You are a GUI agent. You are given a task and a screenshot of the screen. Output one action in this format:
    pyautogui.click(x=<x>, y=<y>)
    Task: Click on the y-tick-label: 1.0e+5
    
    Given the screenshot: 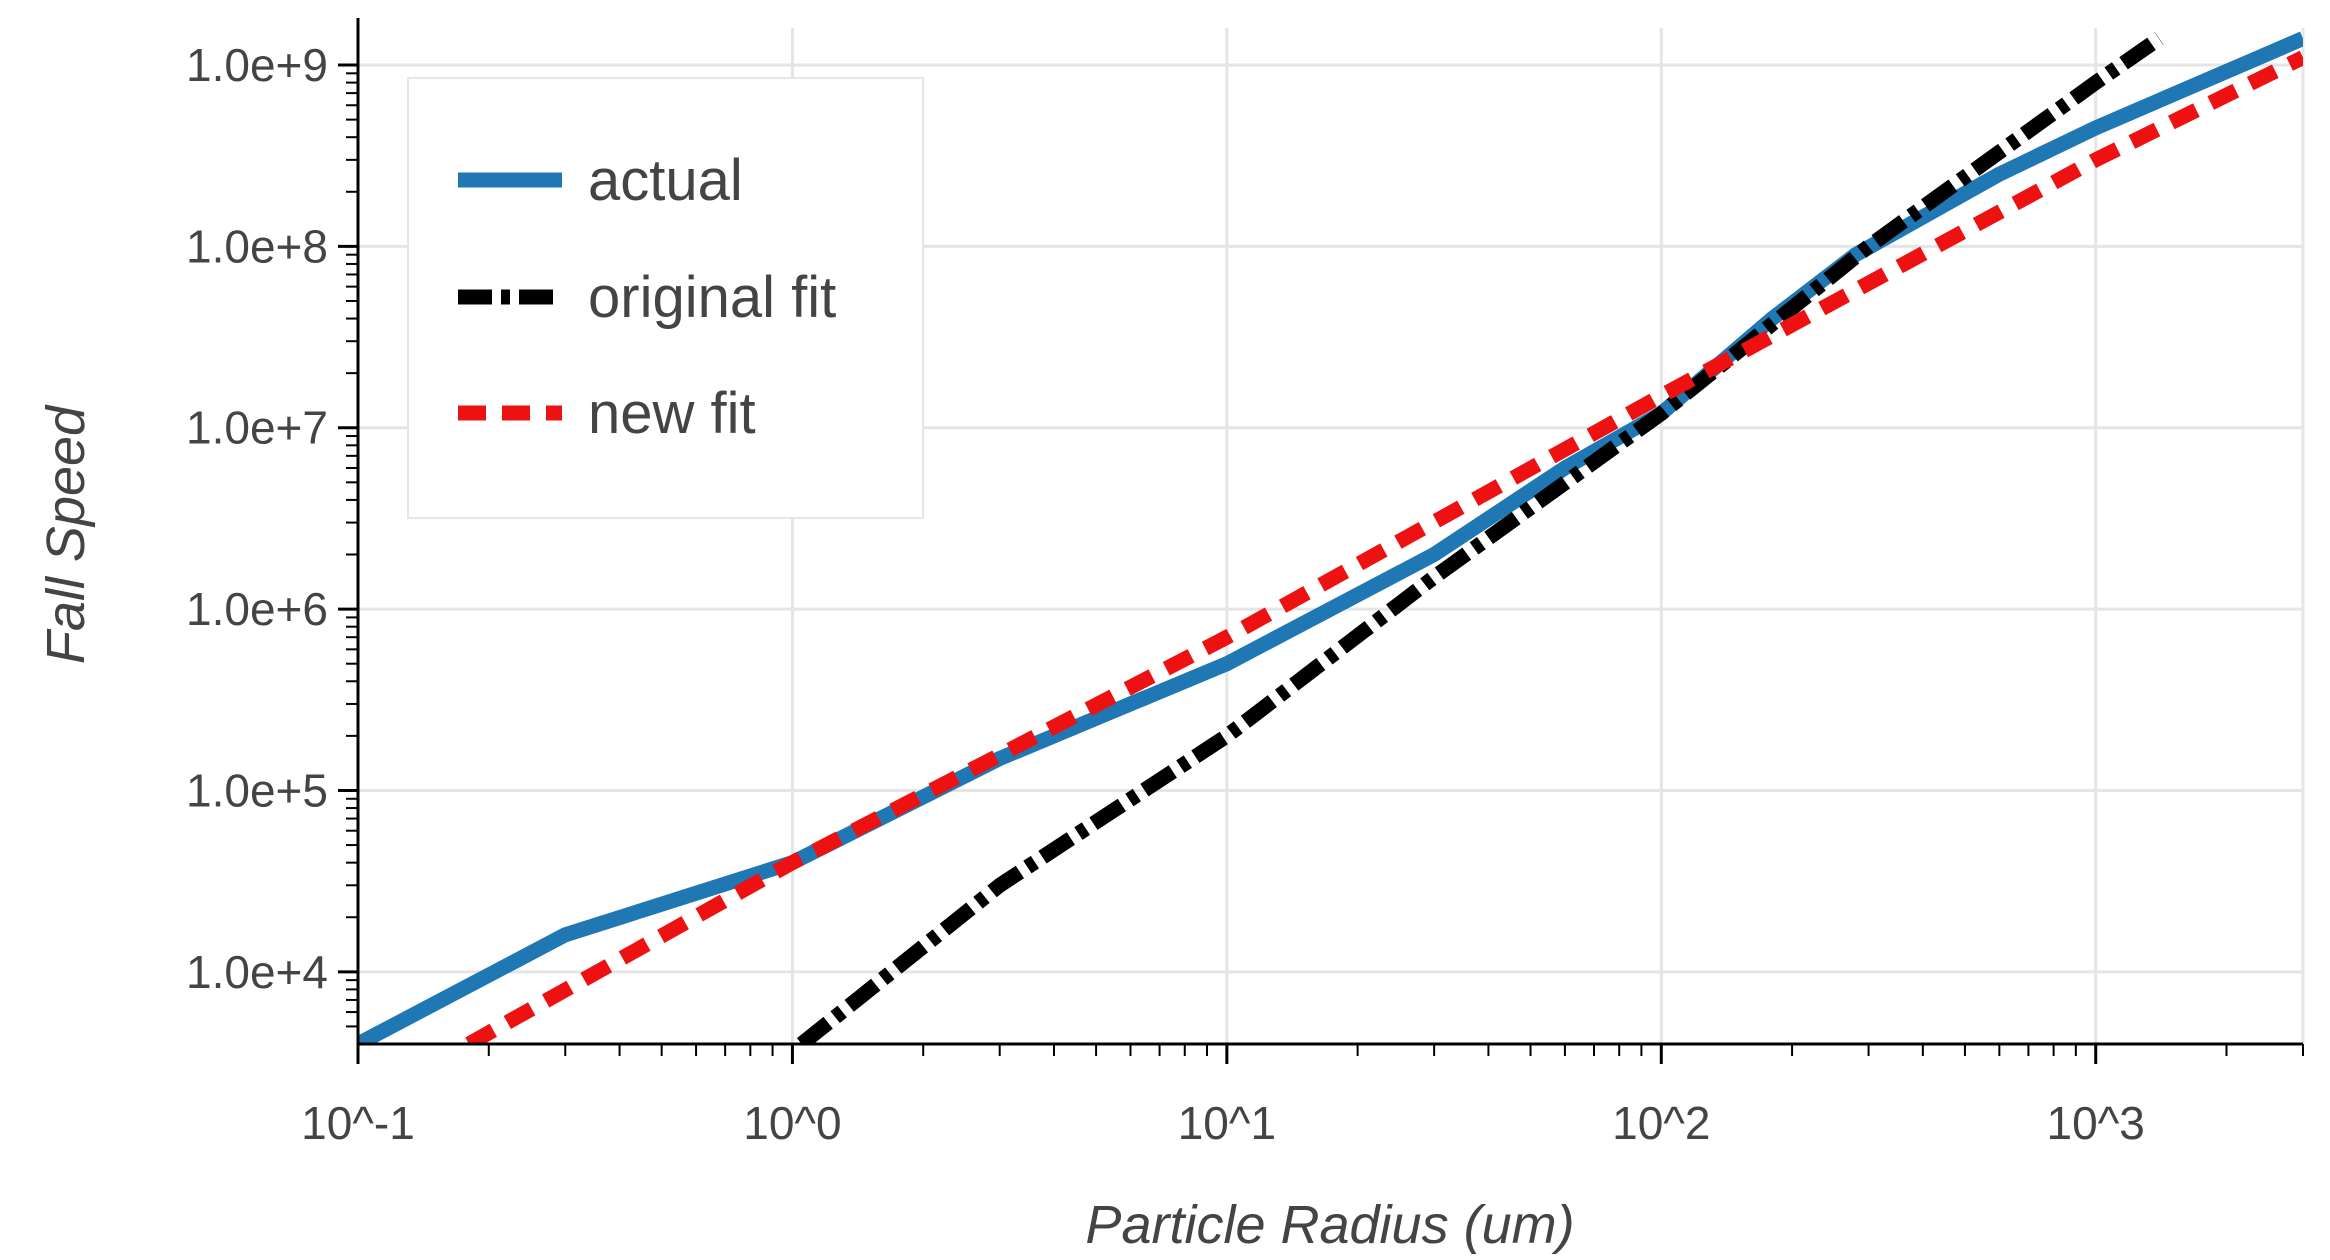 What is the action you would take?
    pyautogui.click(x=257, y=790)
    